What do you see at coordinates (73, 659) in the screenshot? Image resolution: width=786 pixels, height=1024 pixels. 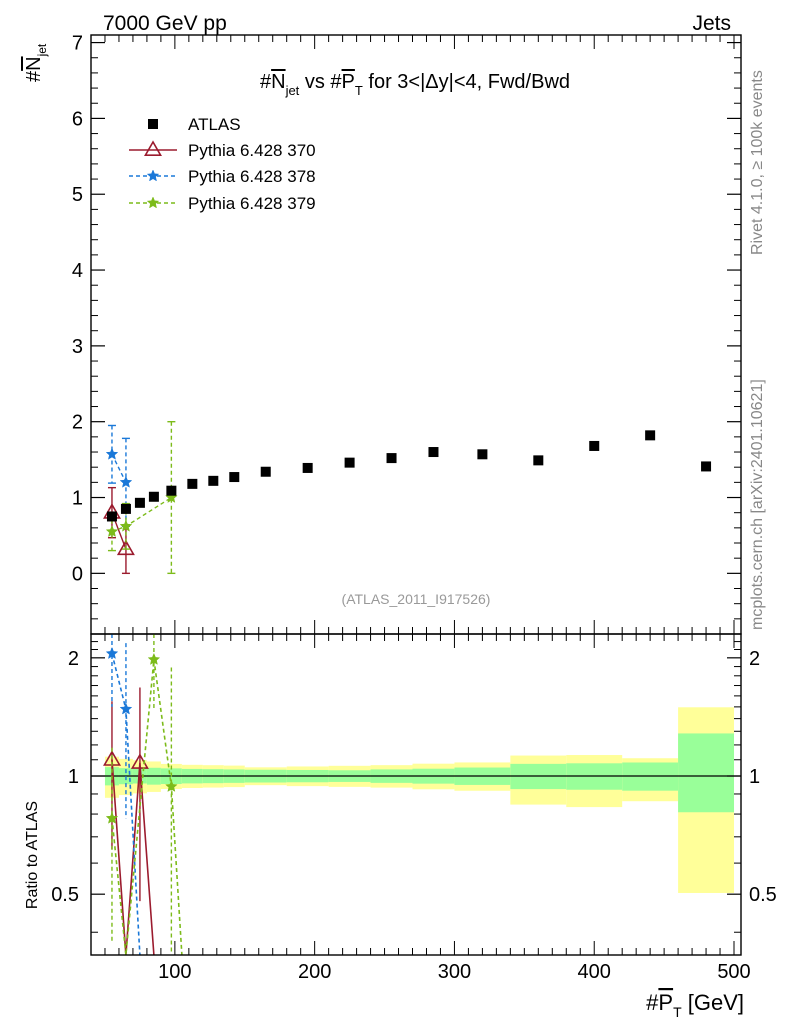 I see `ratio-tick-label: 2` at bounding box center [73, 659].